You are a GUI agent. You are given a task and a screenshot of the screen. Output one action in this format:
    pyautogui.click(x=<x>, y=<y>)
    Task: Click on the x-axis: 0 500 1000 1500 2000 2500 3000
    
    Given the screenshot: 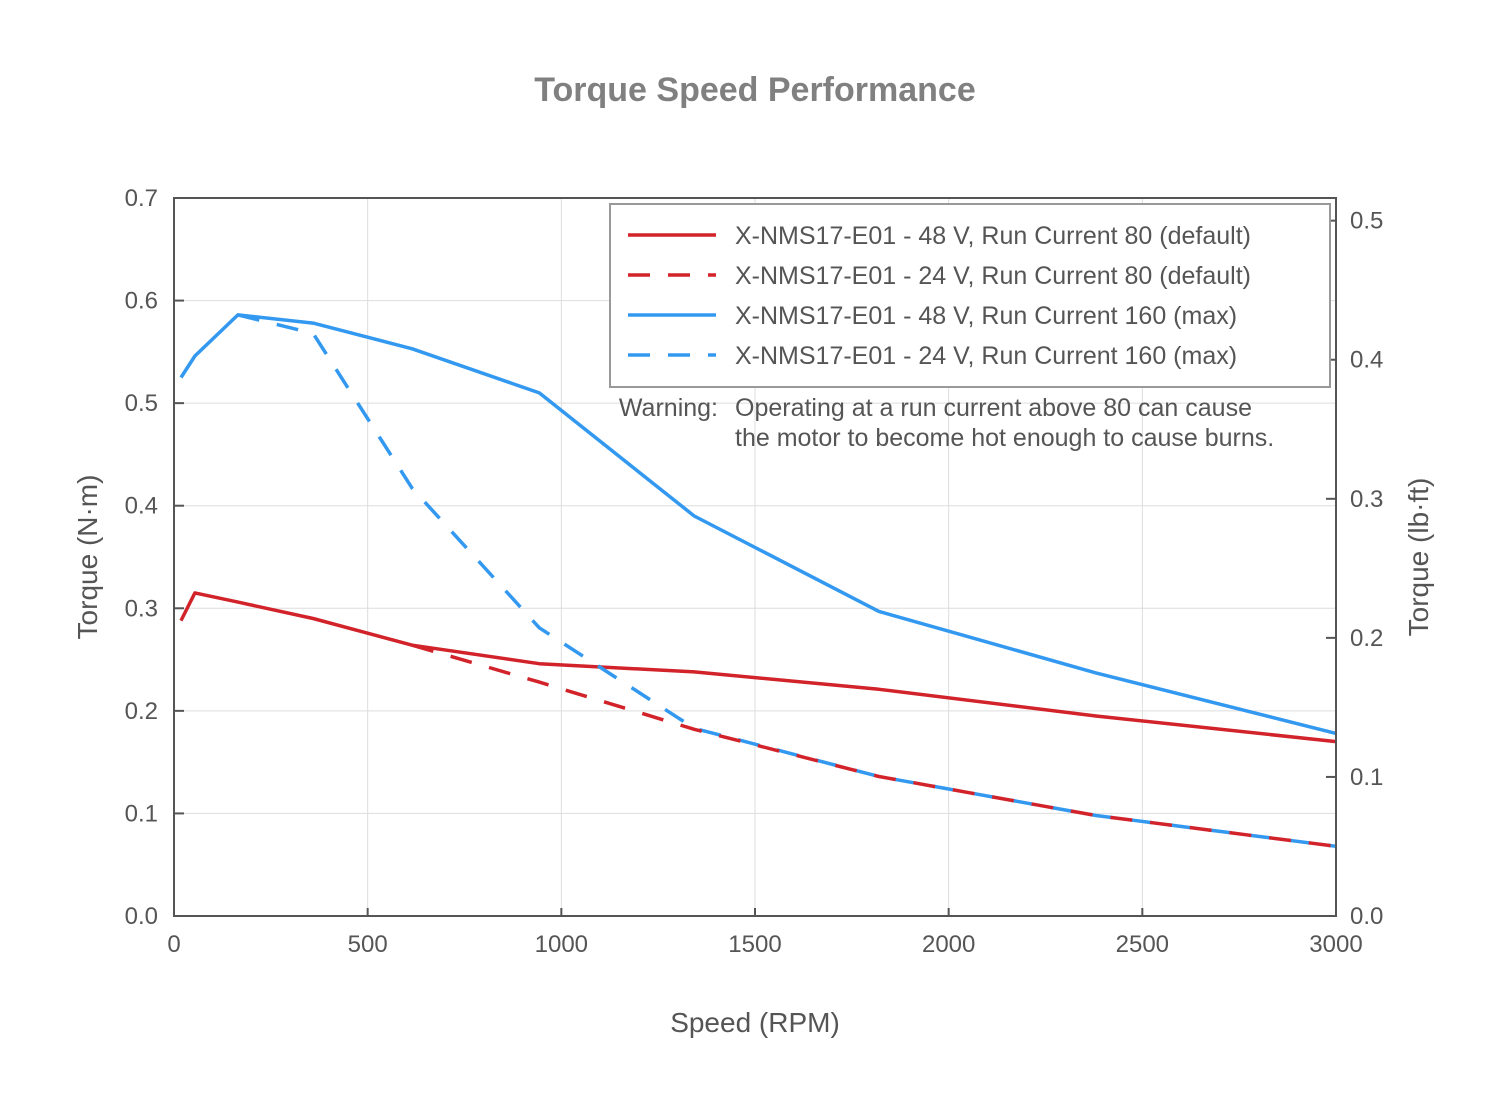 What is the action you would take?
    pyautogui.click(x=765, y=933)
    